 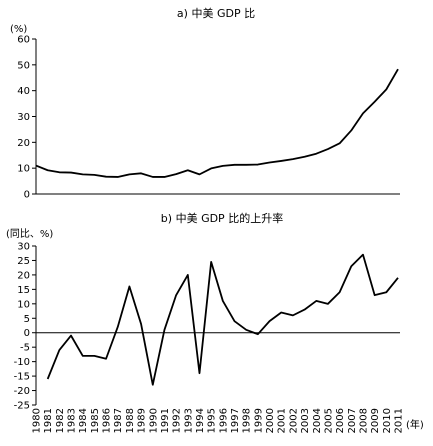 What do you see at coordinates (153, 420) in the screenshot?
I see `x-tick-label: 1990` at bounding box center [153, 420].